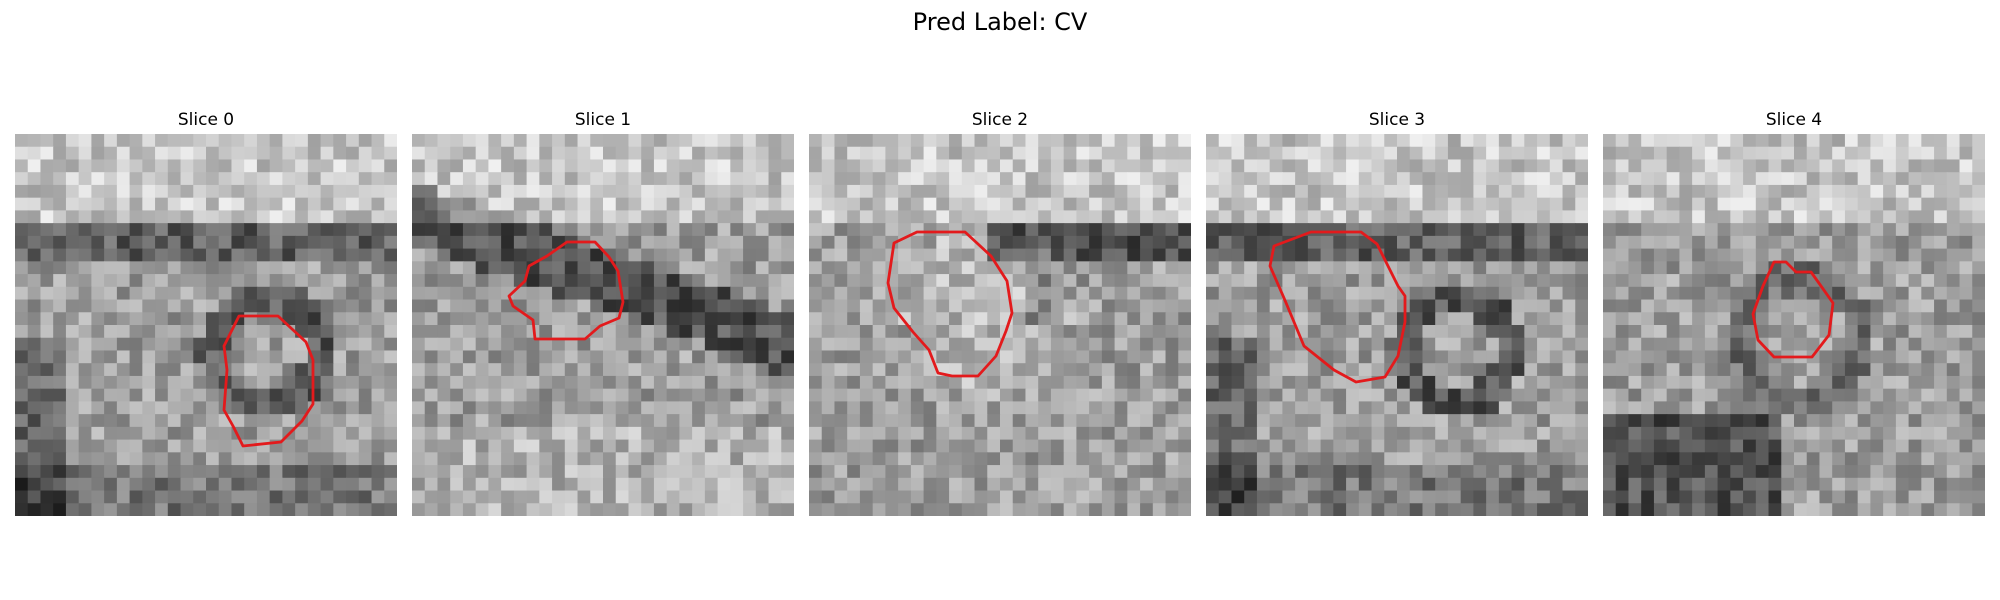  I want to click on segmentation-contour, so click(1337, 307).